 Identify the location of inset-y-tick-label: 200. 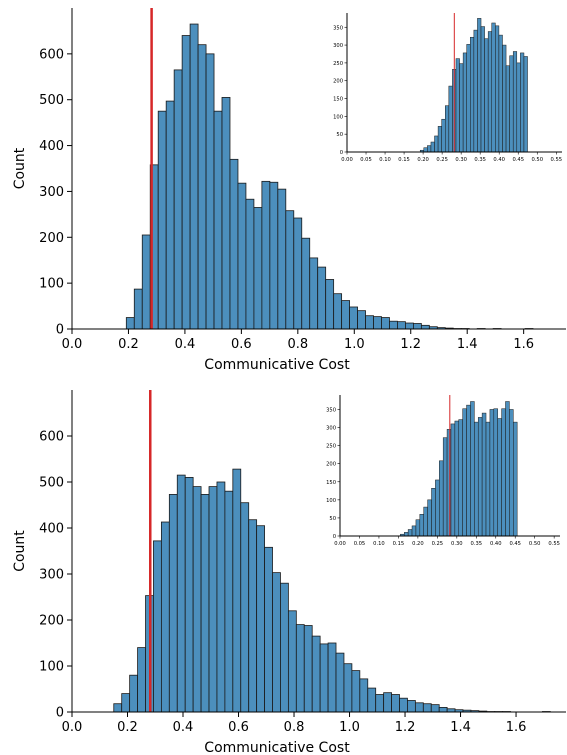
(331, 465).